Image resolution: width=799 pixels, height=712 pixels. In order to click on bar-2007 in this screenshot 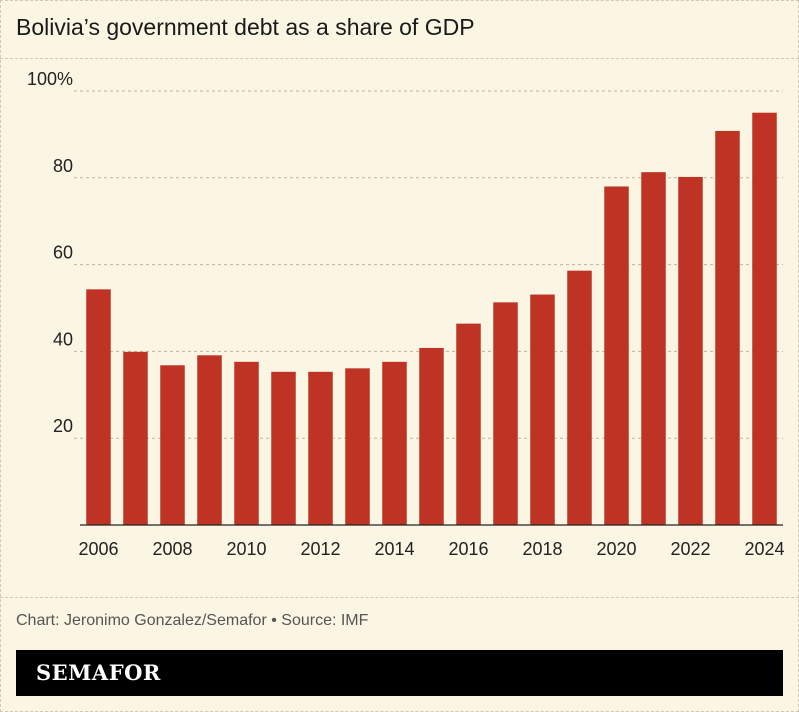, I will do `click(135, 438)`.